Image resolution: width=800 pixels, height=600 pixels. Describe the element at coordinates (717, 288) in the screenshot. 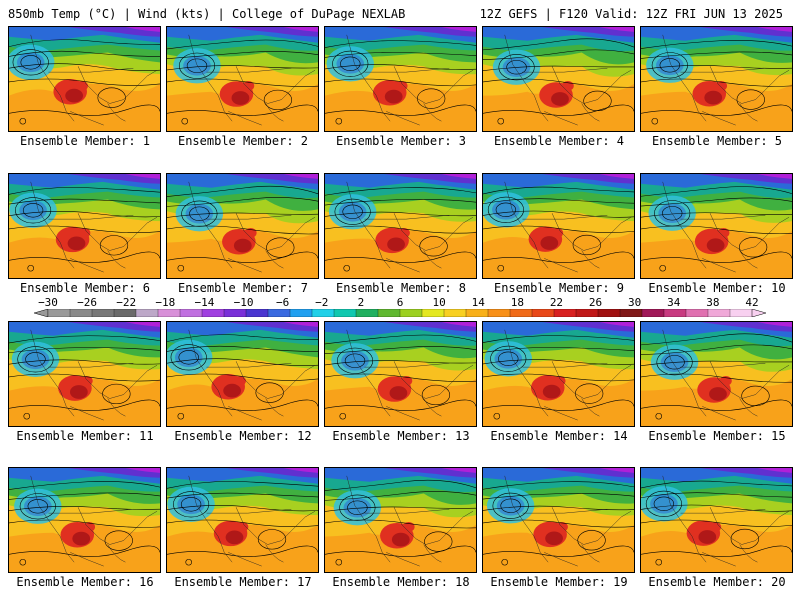

I see `ensemble-member-label: Ensemble Member: 10` at that location.